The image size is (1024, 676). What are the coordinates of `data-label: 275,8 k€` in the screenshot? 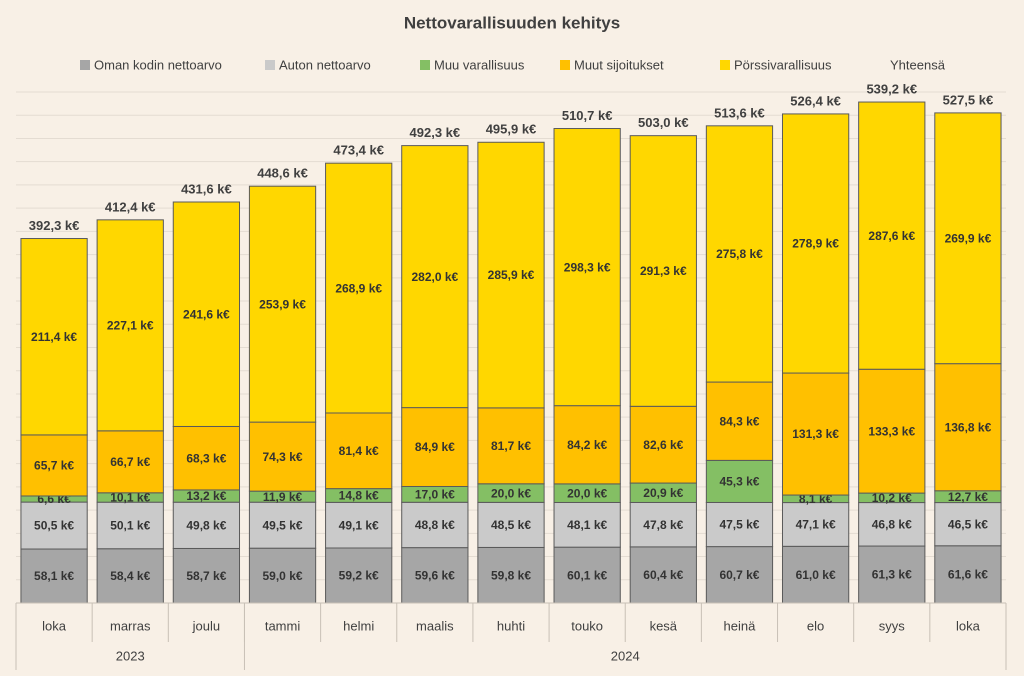 It's located at (739, 254).